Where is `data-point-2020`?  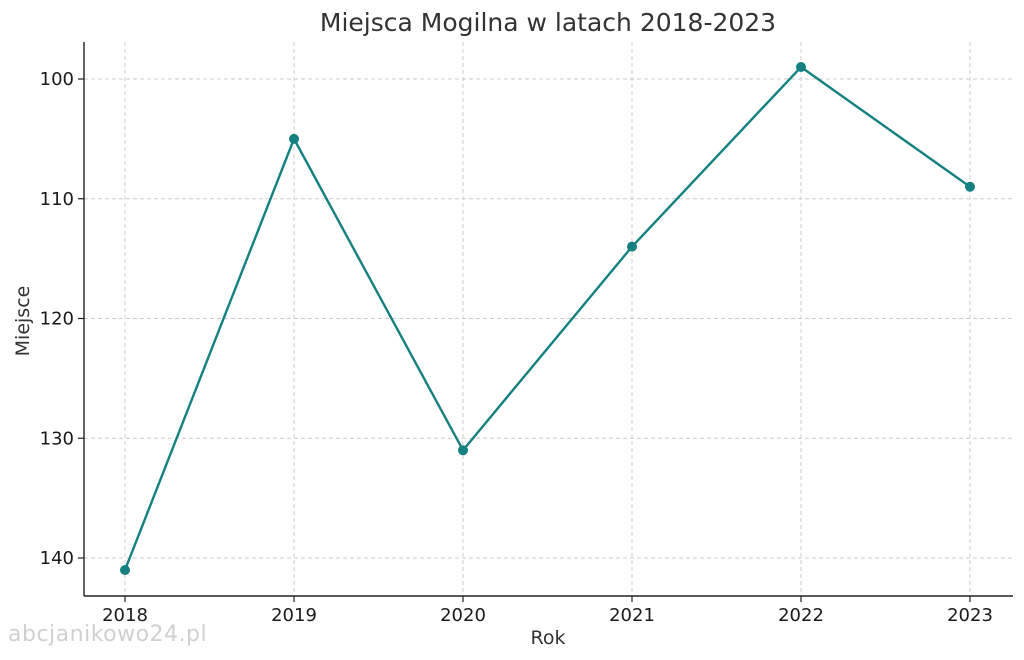 data-point-2020 is located at coordinates (463, 450).